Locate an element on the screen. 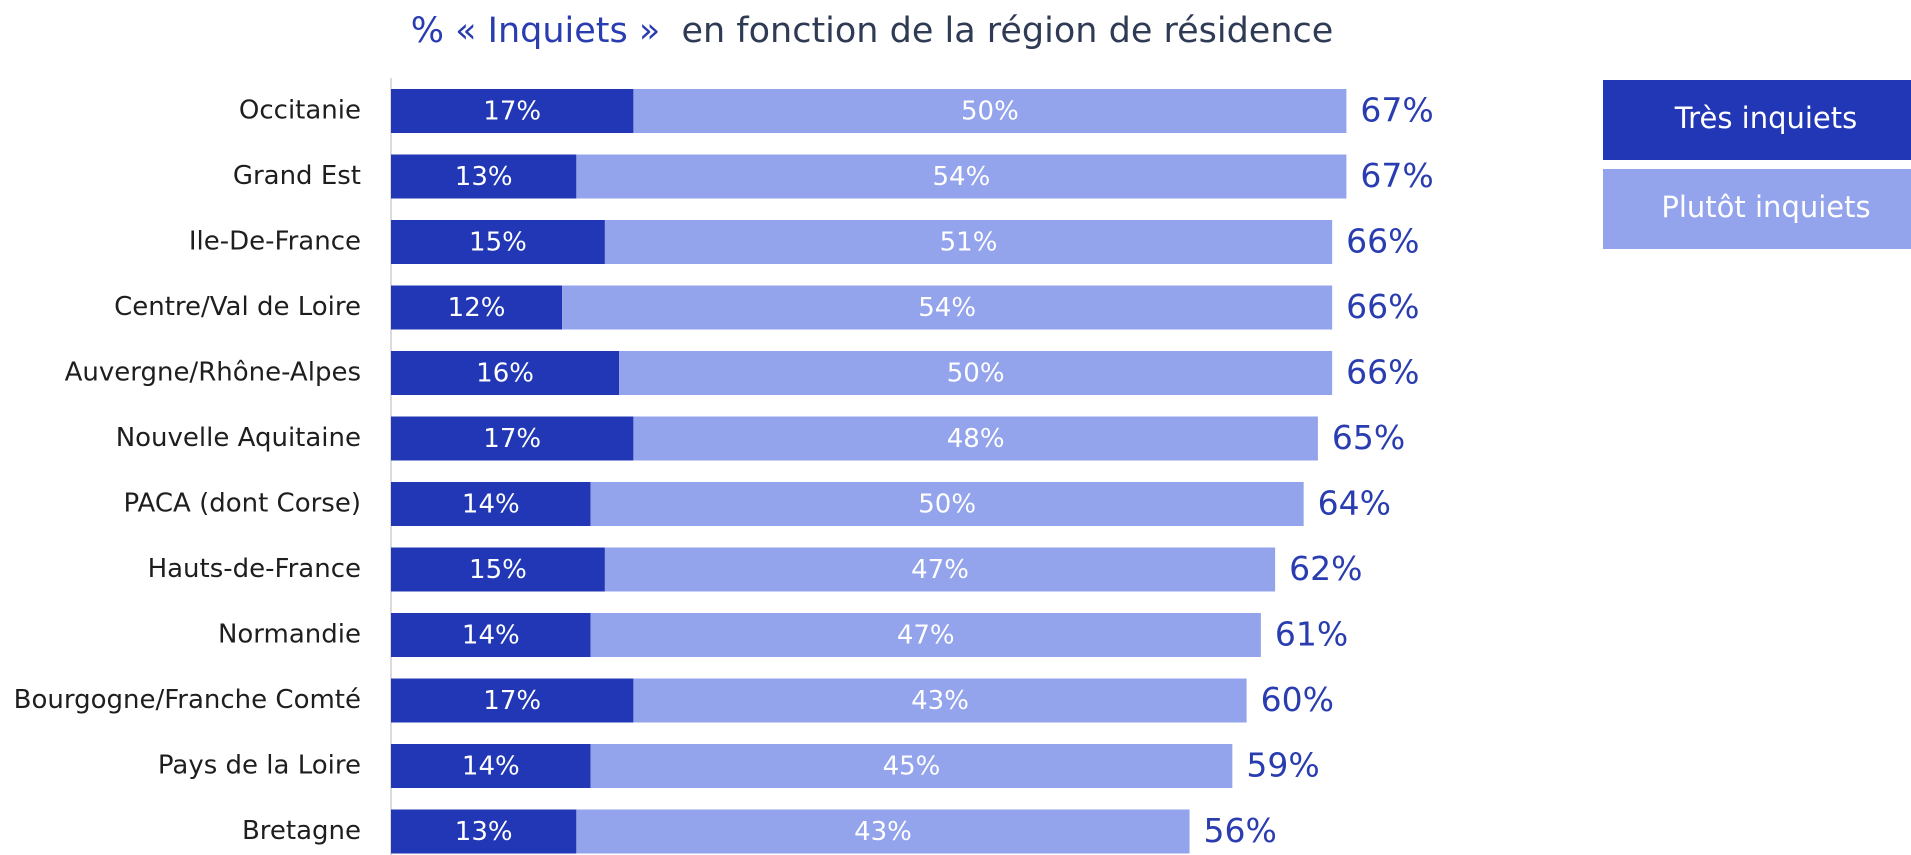 This screenshot has width=1911, height=855. category-label: Ile-De-France is located at coordinates (275, 242).